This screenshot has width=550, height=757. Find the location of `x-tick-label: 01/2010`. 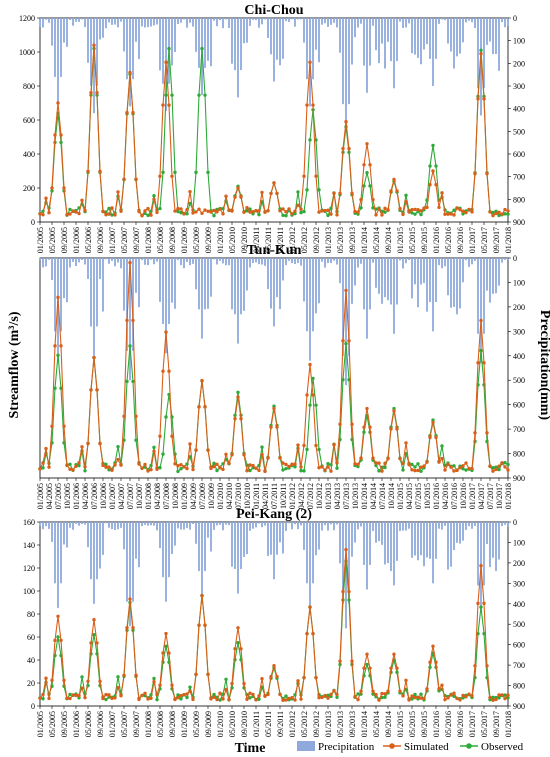

x-tick-label: 01/2010 is located at coordinates (220, 240).